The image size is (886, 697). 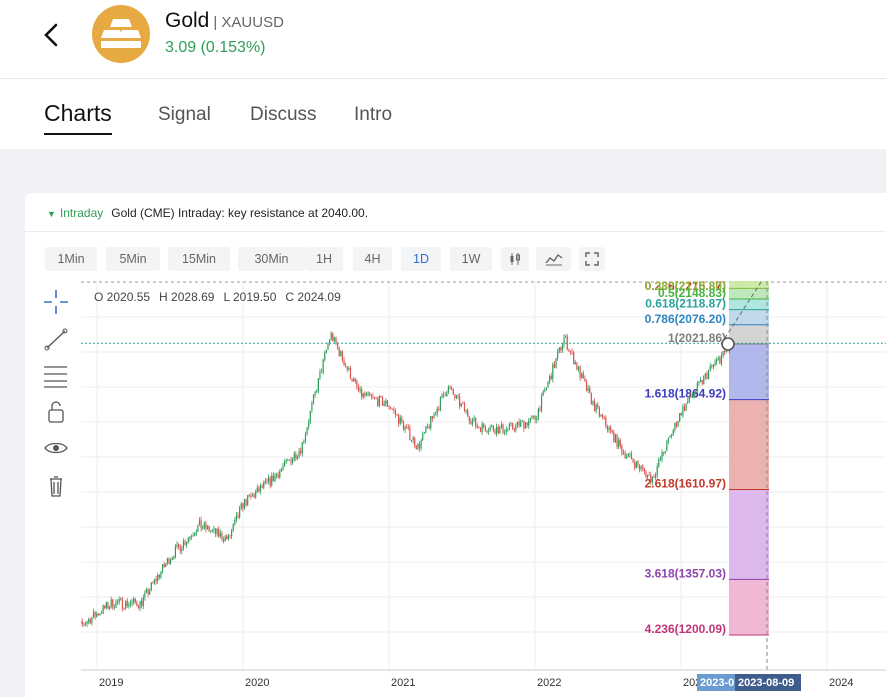 What do you see at coordinates (768, 682) in the screenshot?
I see `crosshair-date-bg` at bounding box center [768, 682].